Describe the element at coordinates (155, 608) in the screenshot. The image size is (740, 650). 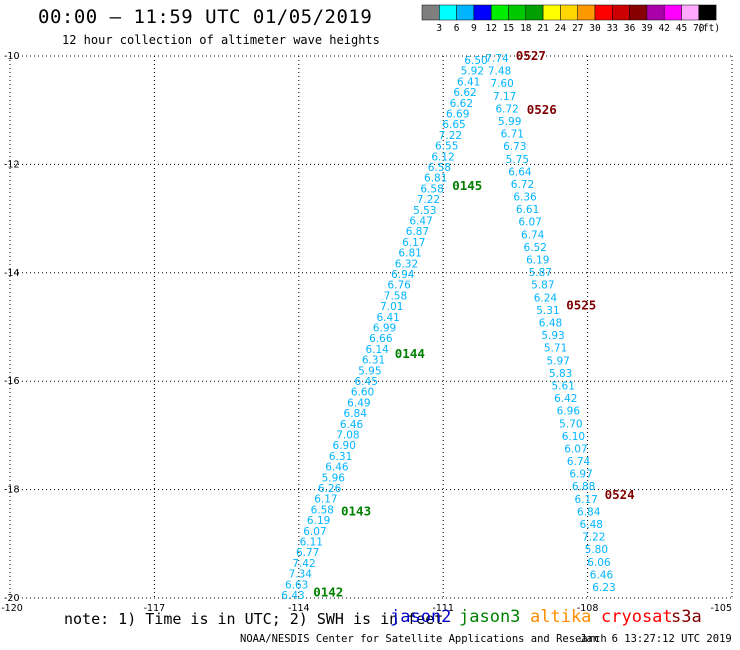
I see `longitude-label: -117` at that location.